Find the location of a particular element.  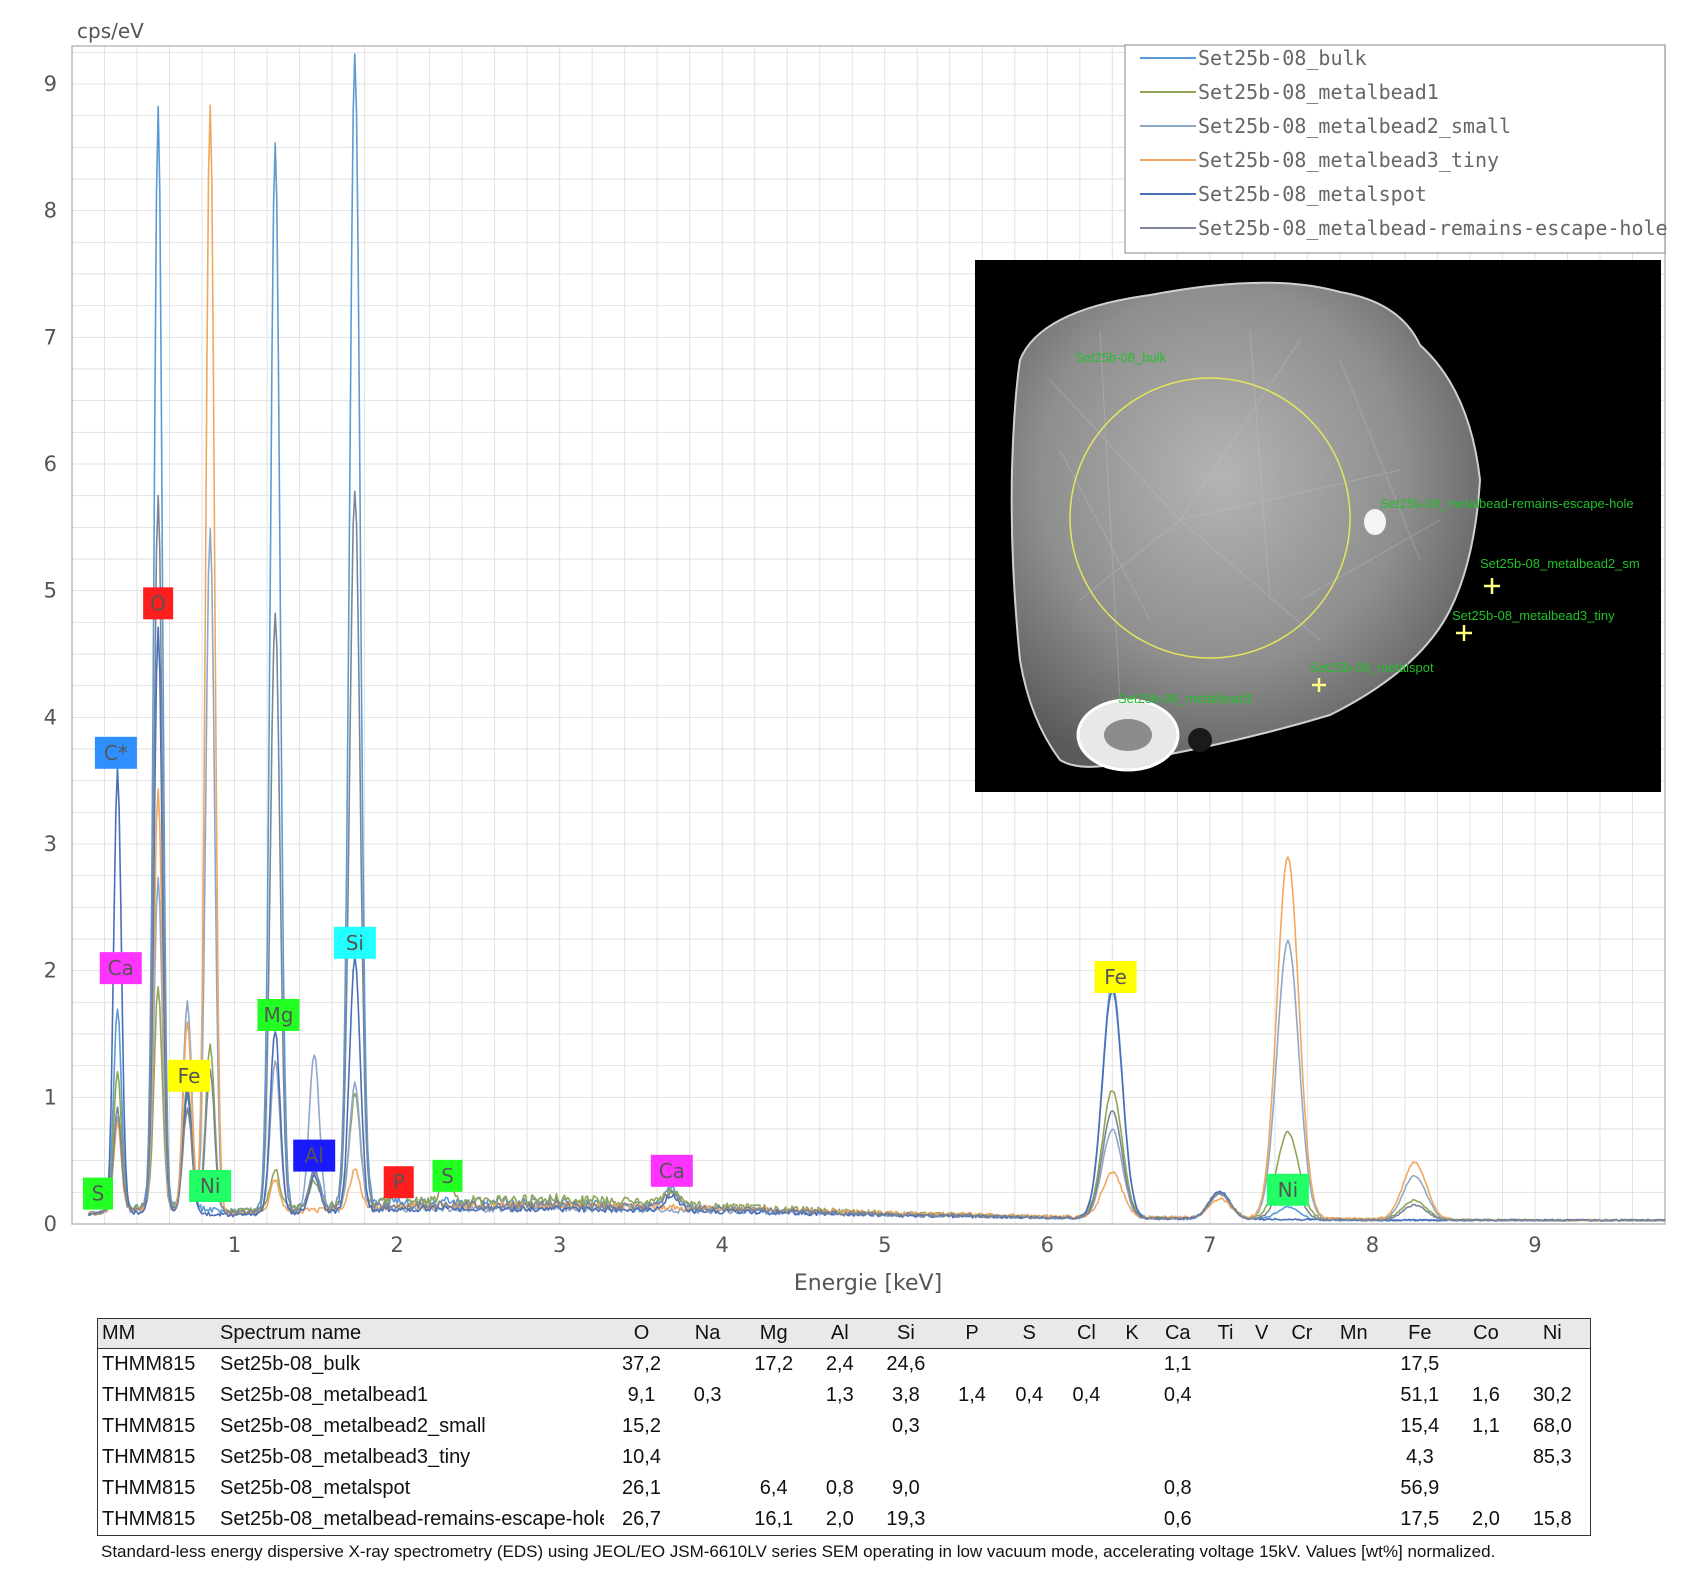

x-tick-label: 4 is located at coordinates (722, 1245).